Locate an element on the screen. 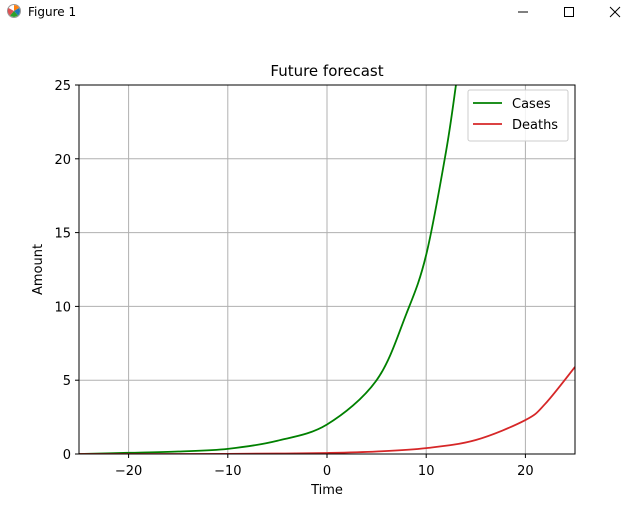 This screenshot has height=508, width=637. x-tick-label: 10 is located at coordinates (426, 471).